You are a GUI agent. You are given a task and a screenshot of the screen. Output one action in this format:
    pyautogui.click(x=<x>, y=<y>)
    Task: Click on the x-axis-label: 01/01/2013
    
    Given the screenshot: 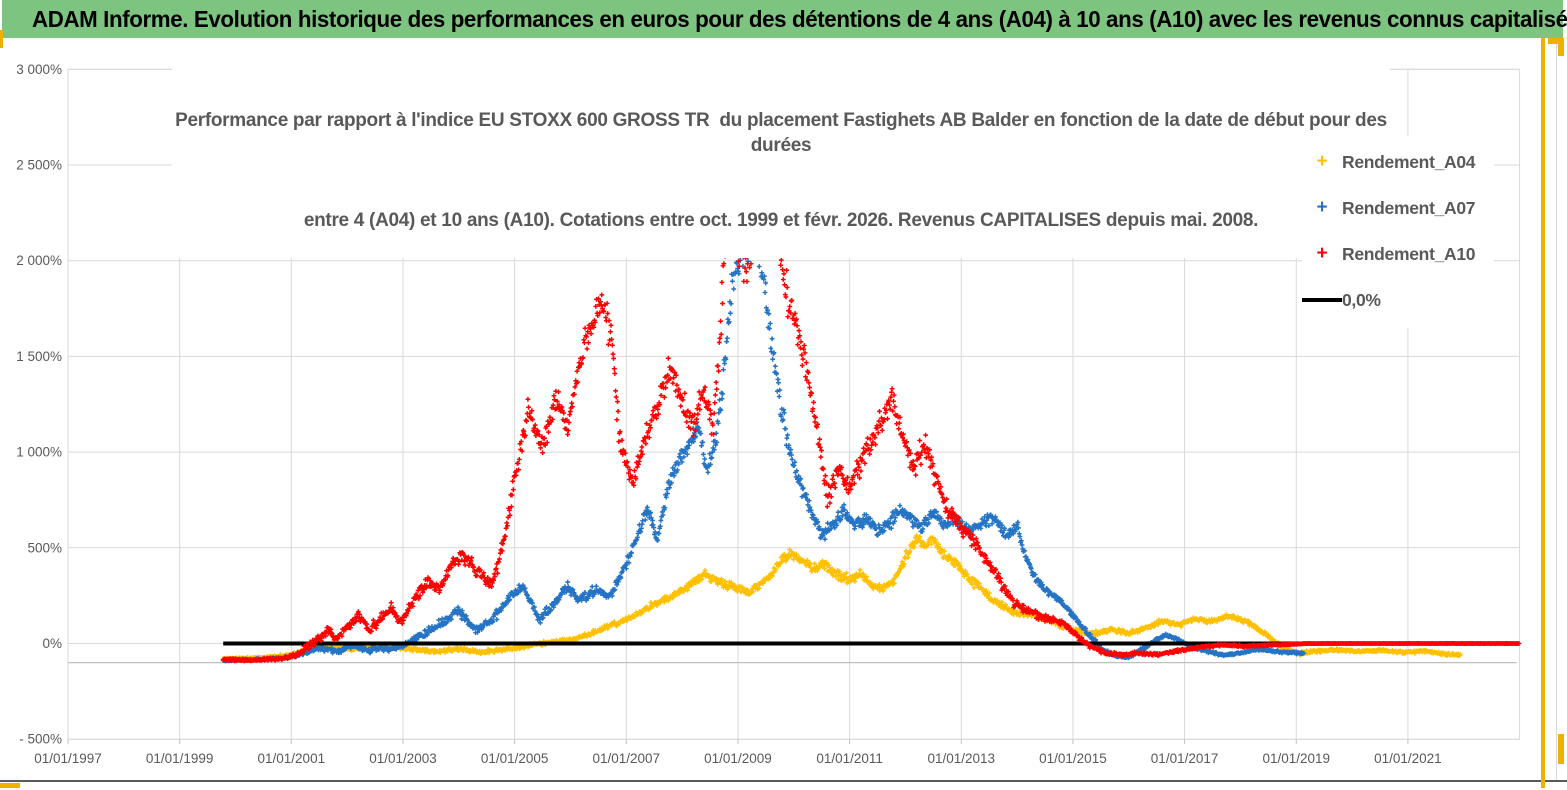 What is the action you would take?
    pyautogui.click(x=961, y=758)
    